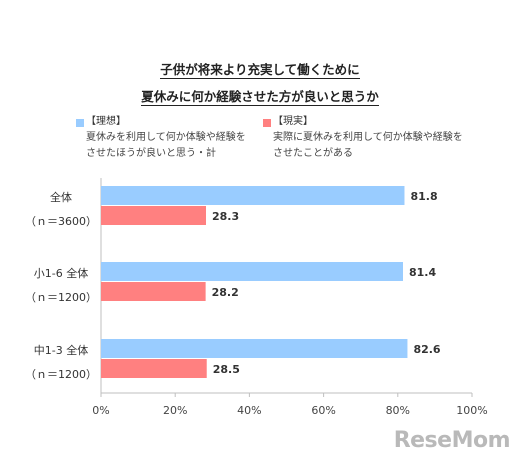 The height and width of the screenshot is (461, 520). What do you see at coordinates (61, 197) in the screenshot?
I see `category-name: 全体` at bounding box center [61, 197].